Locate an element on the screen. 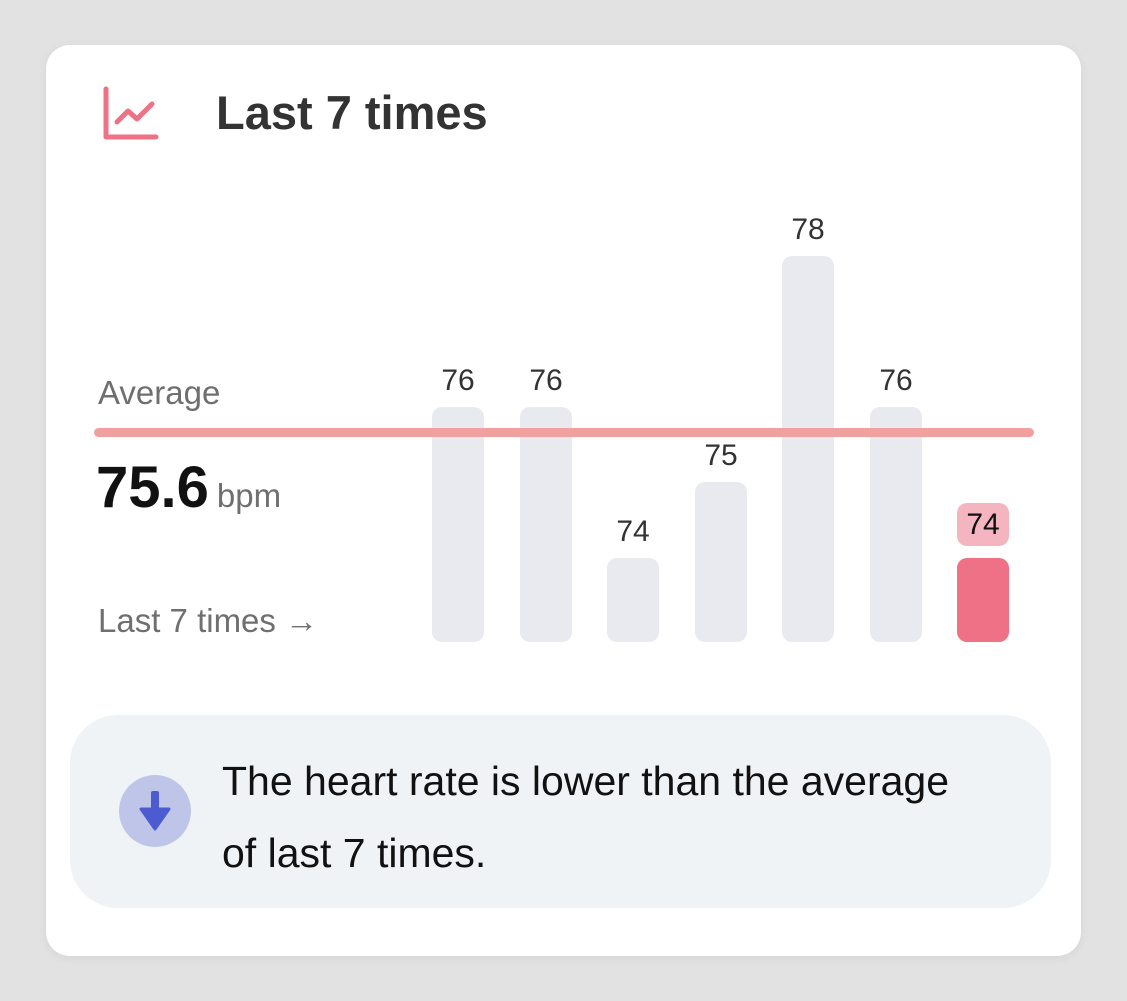 This screenshot has width=1127, height=1001. bar-3: 74 is located at coordinates (633, 500).